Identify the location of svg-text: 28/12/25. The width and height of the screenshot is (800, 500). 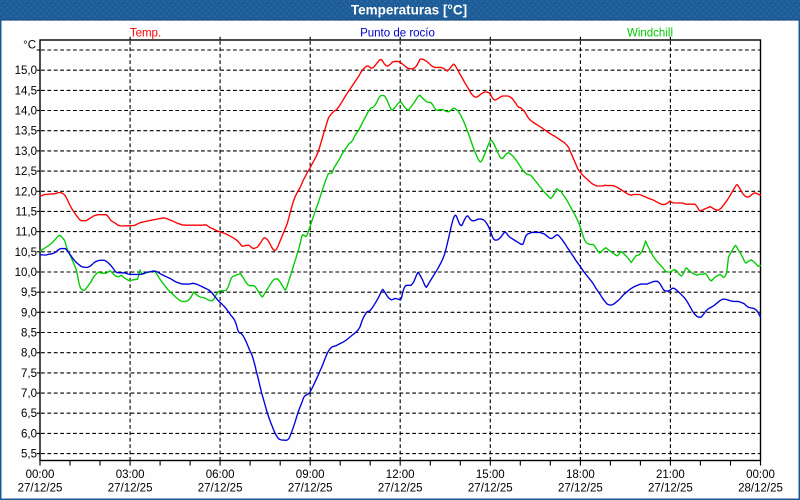
(760, 489).